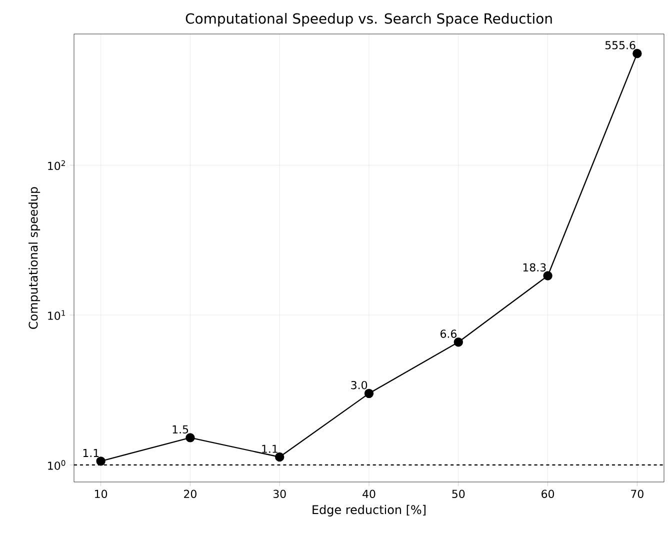 Image resolution: width=671 pixels, height=537 pixels. Describe the element at coordinates (369, 19) in the screenshot. I see `chart-title: Computational Speedup vs. Search Space Reduction` at that location.